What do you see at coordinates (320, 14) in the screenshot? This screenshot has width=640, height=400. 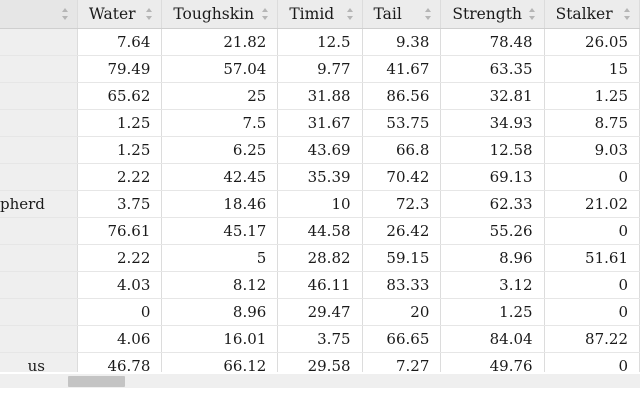 I see `column-header-timid: Timid` at bounding box center [320, 14].